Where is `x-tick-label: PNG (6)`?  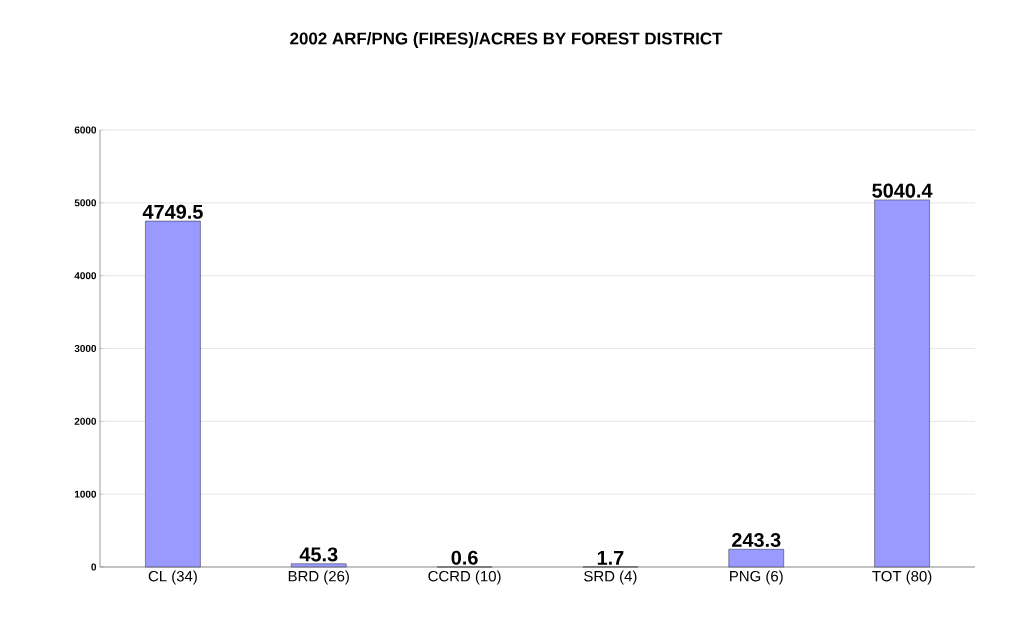 x-tick-label: PNG (6) is located at coordinates (756, 577).